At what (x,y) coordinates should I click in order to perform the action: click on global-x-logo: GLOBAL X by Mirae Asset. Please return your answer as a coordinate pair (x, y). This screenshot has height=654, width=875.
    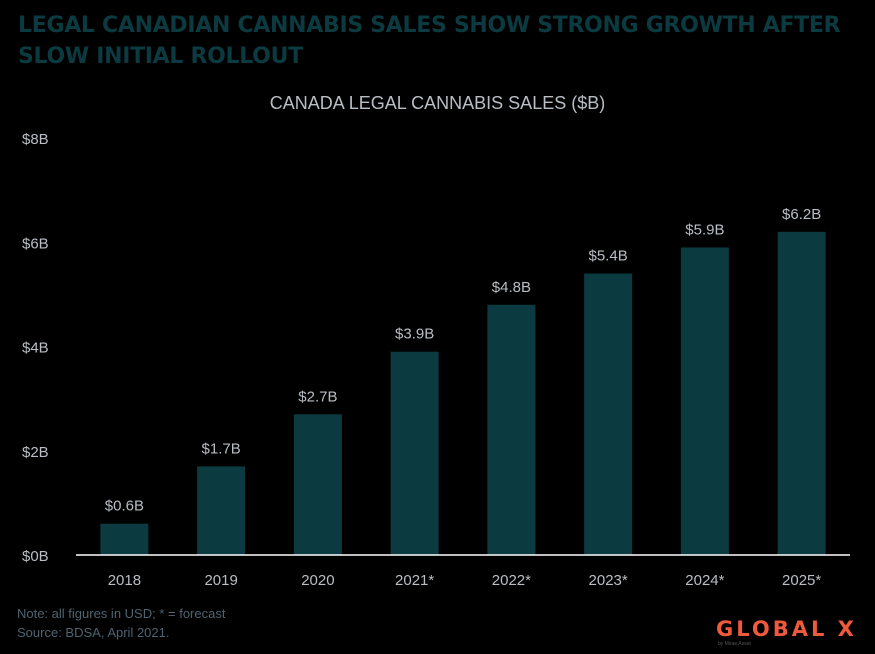
    Looking at the image, I should click on (786, 632).